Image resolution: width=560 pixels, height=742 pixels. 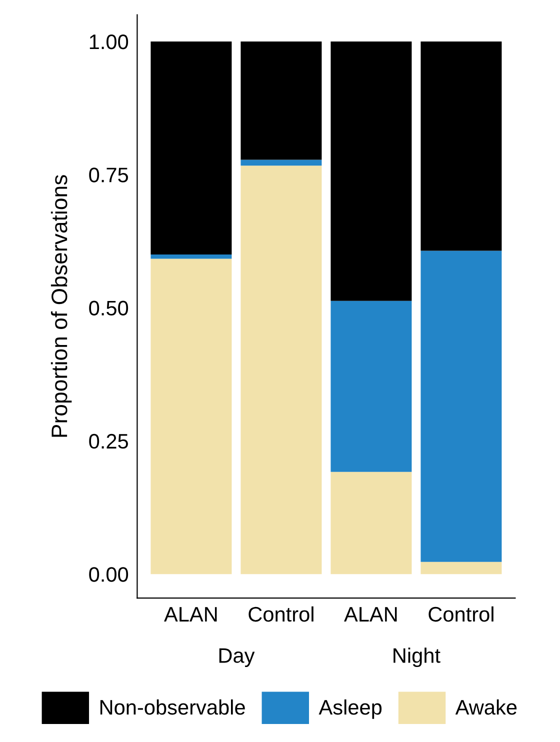 I want to click on text: Day, so click(x=237, y=658).